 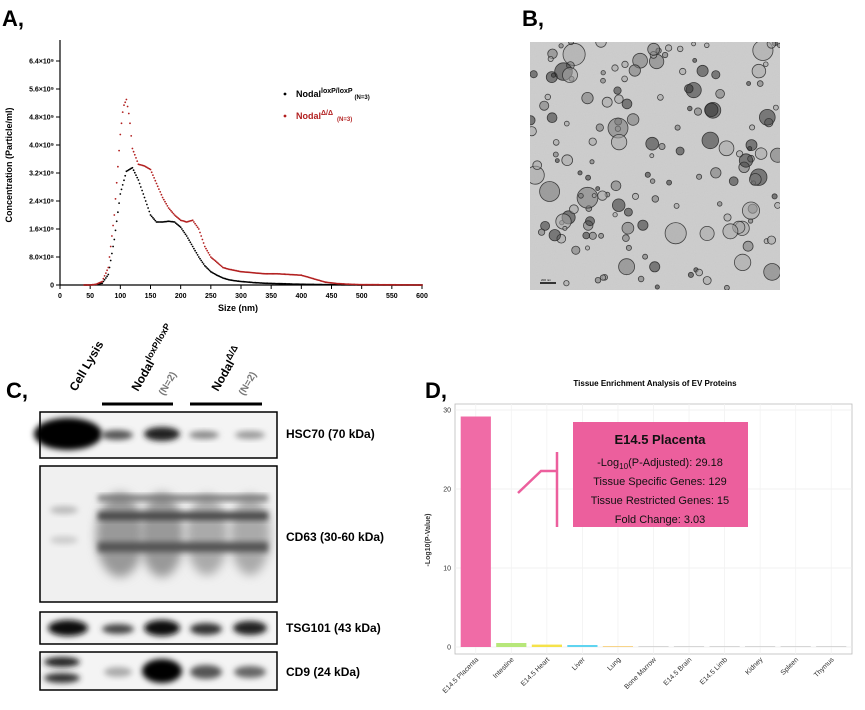 What do you see at coordinates (678, 671) in the screenshot?
I see `d-x-tick-label: E14.5 Brain` at bounding box center [678, 671].